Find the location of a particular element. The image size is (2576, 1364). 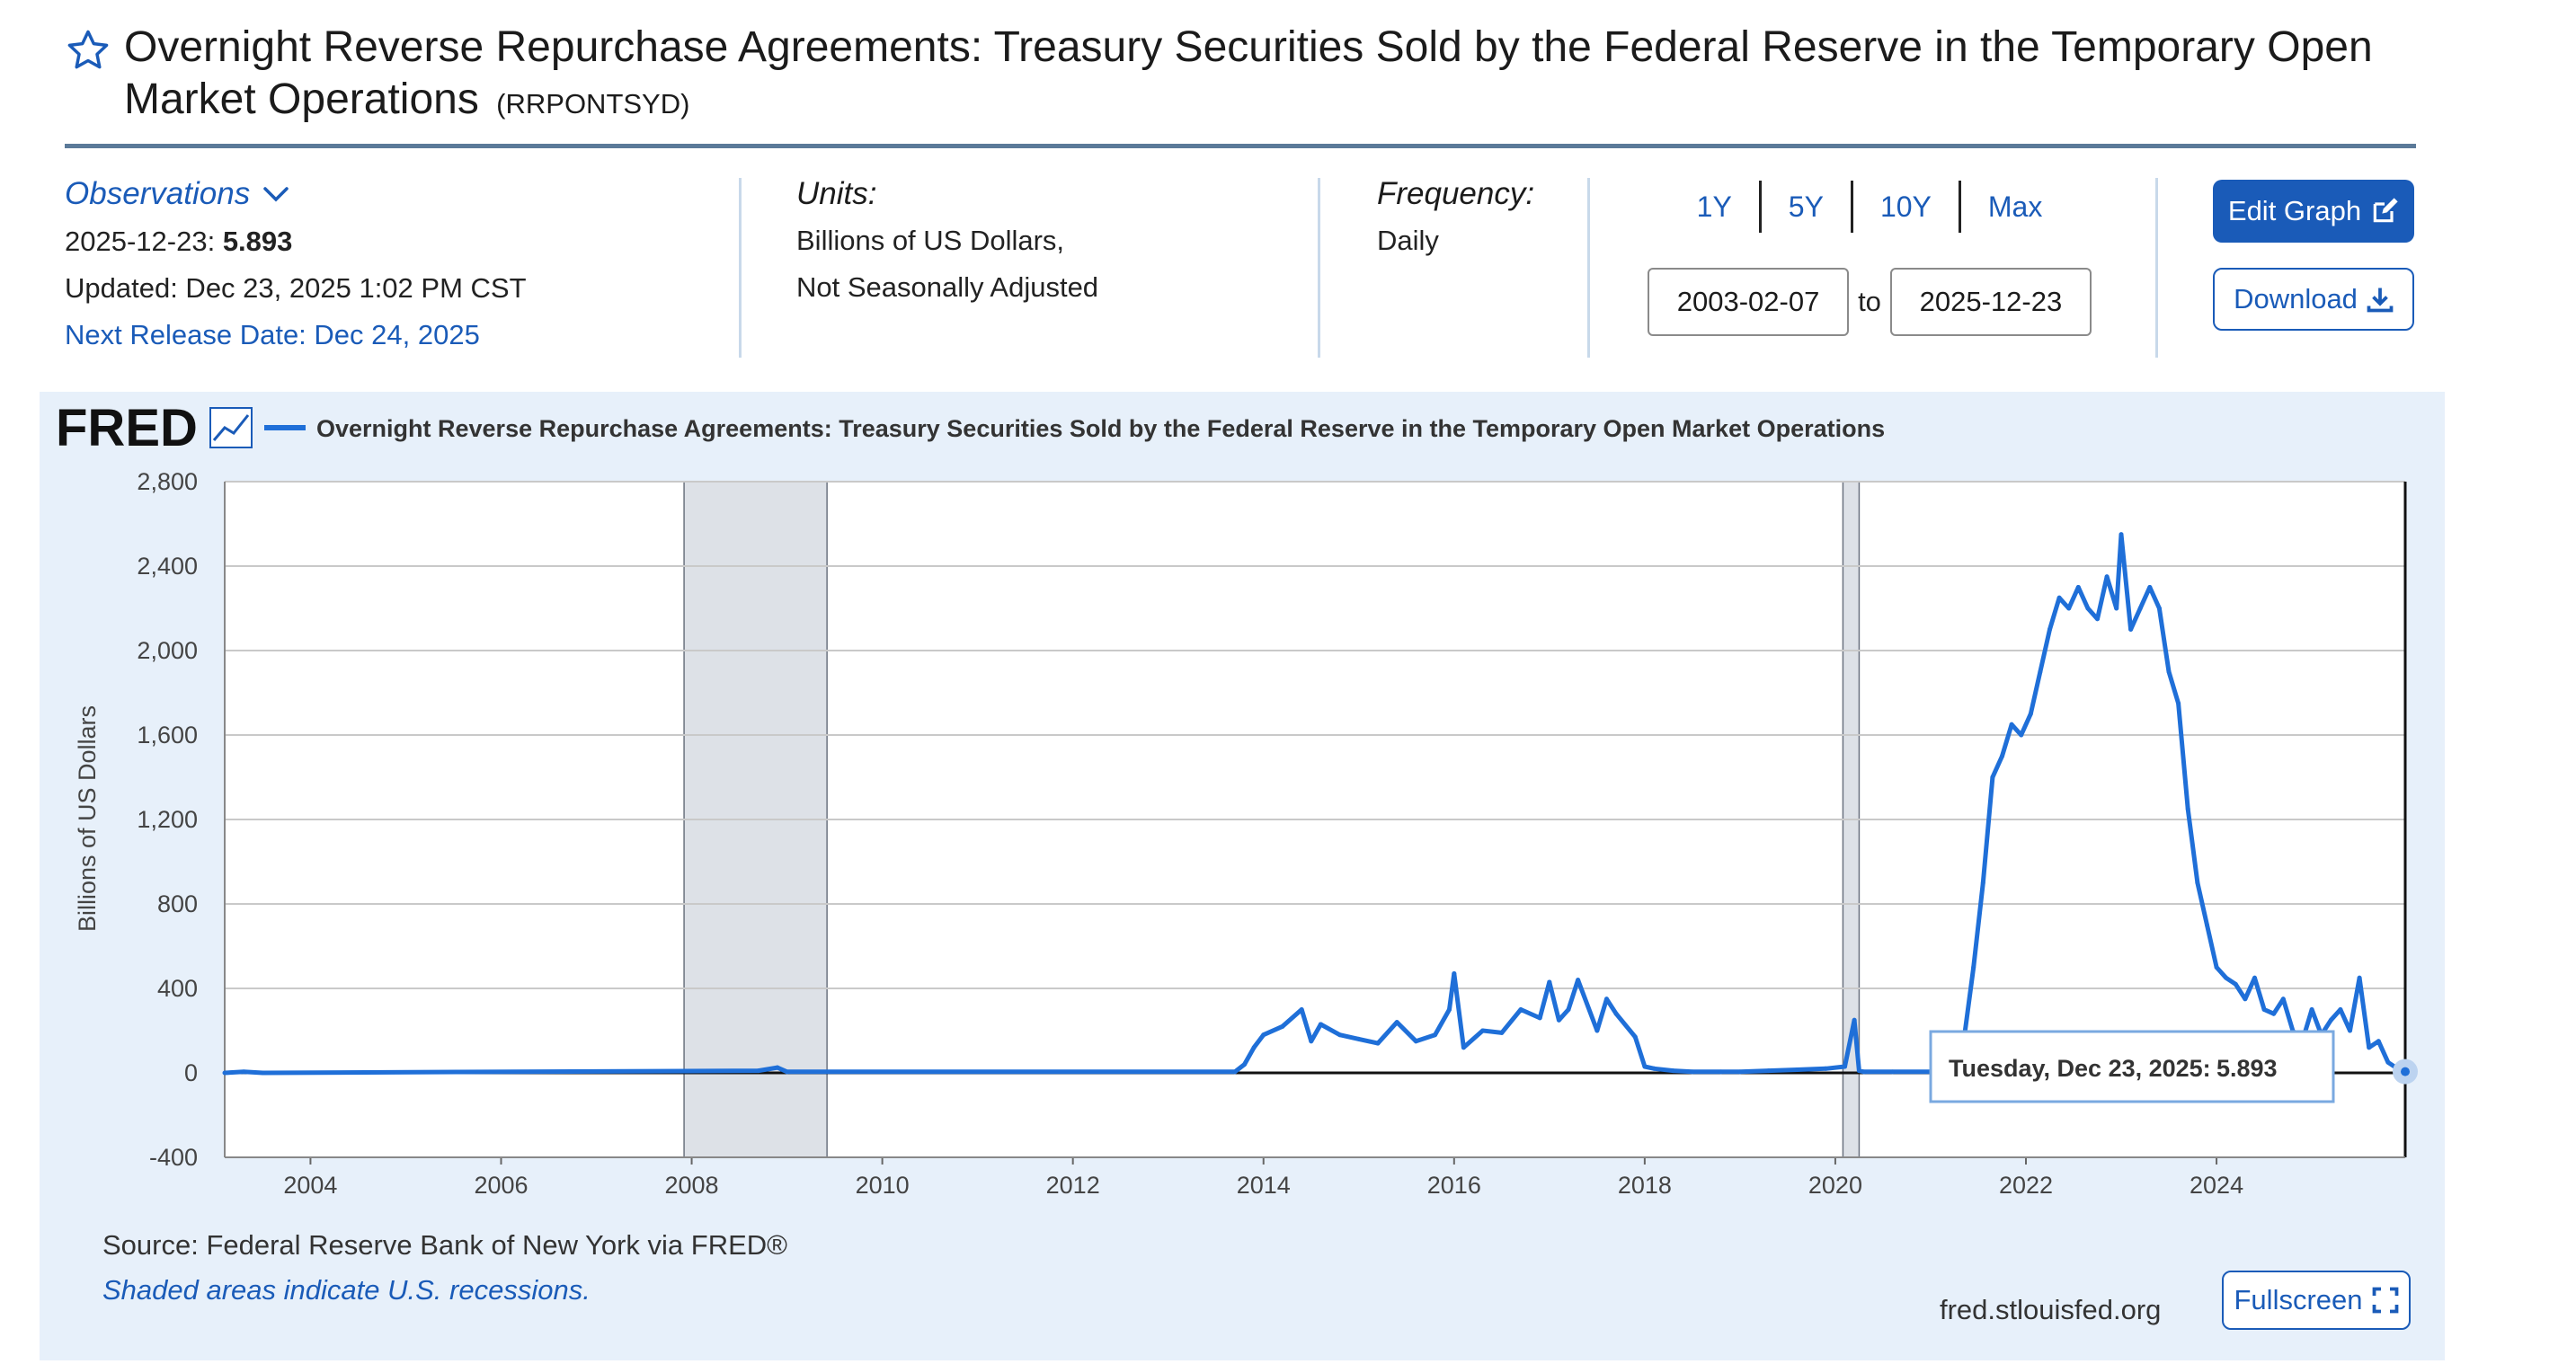

y-tick-label: 400 is located at coordinates (177, 988).